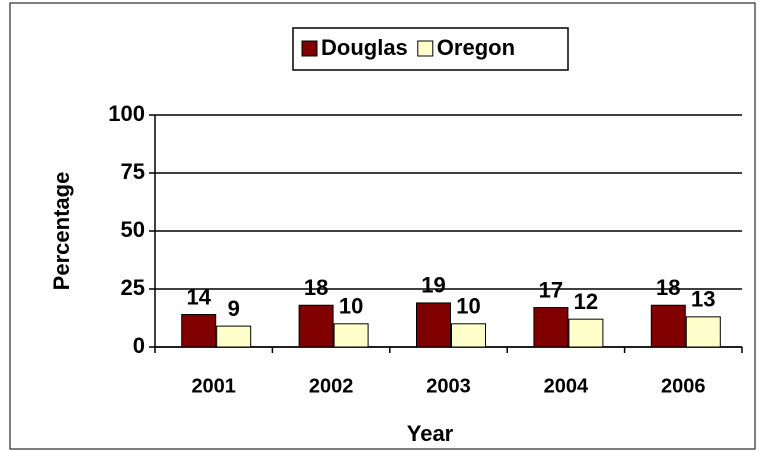  What do you see at coordinates (430, 433) in the screenshot?
I see `x-axis-label: Year` at bounding box center [430, 433].